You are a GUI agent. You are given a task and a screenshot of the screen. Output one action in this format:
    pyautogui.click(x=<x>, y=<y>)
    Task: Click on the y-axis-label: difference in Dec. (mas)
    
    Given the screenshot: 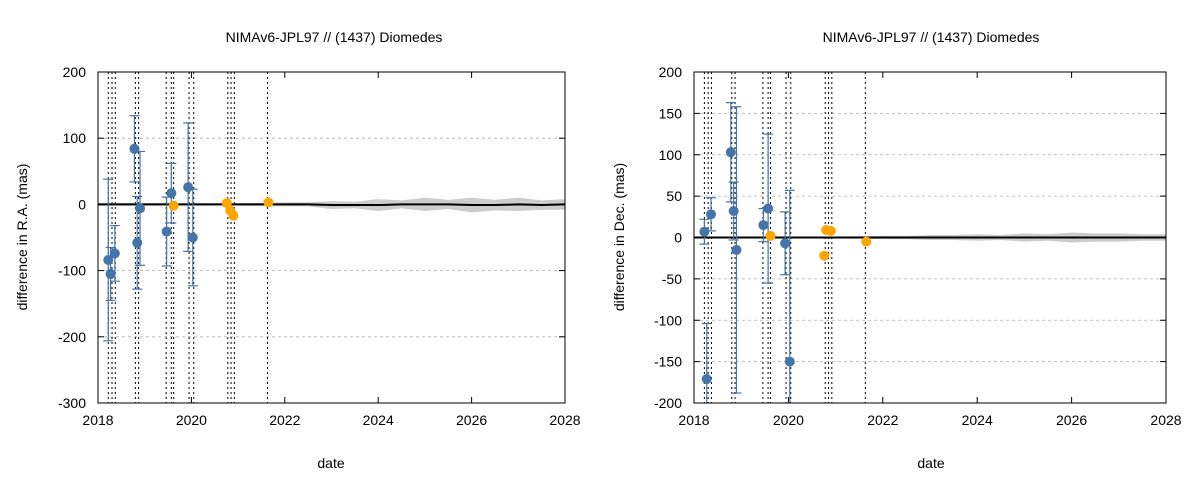 What is the action you would take?
    pyautogui.click(x=619, y=237)
    